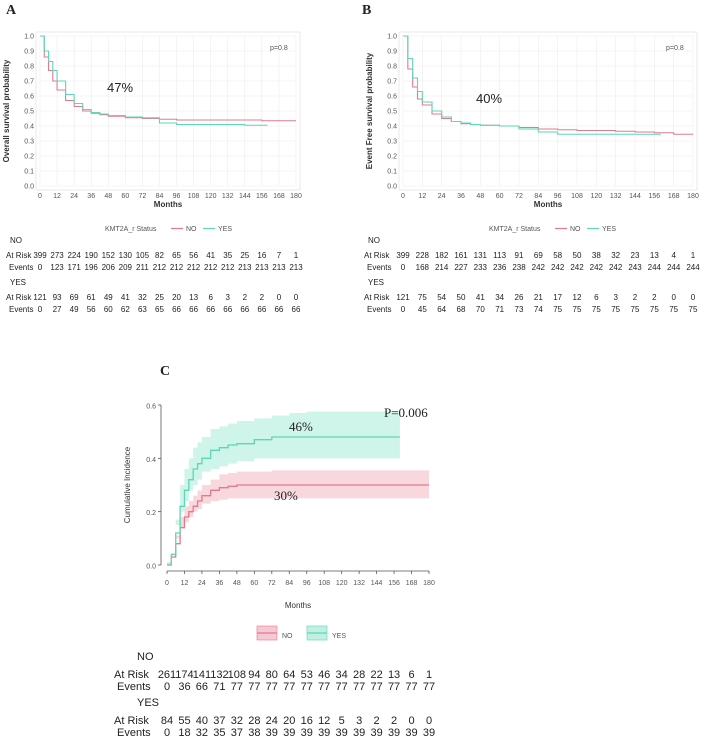  What do you see at coordinates (92, 267) in the screenshot?
I see `risk-events-value: 196` at bounding box center [92, 267].